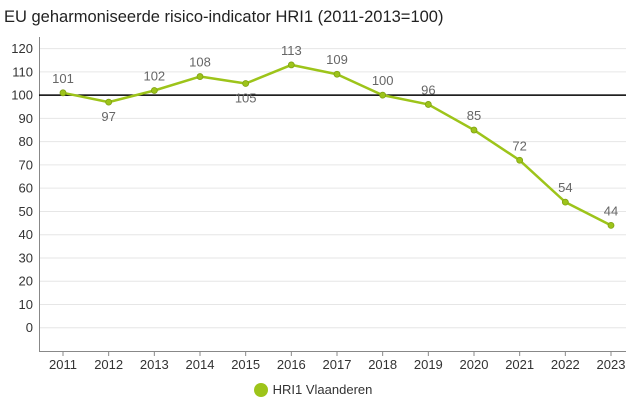 This screenshot has height=417, width=626. Describe the element at coordinates (108, 364) in the screenshot. I see `x-tick-label-2012: 2012` at that location.